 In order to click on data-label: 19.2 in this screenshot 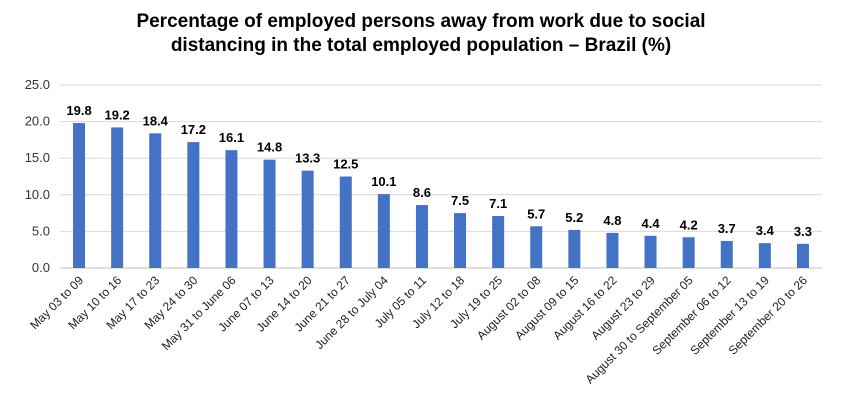, I will do `click(116, 114)`.